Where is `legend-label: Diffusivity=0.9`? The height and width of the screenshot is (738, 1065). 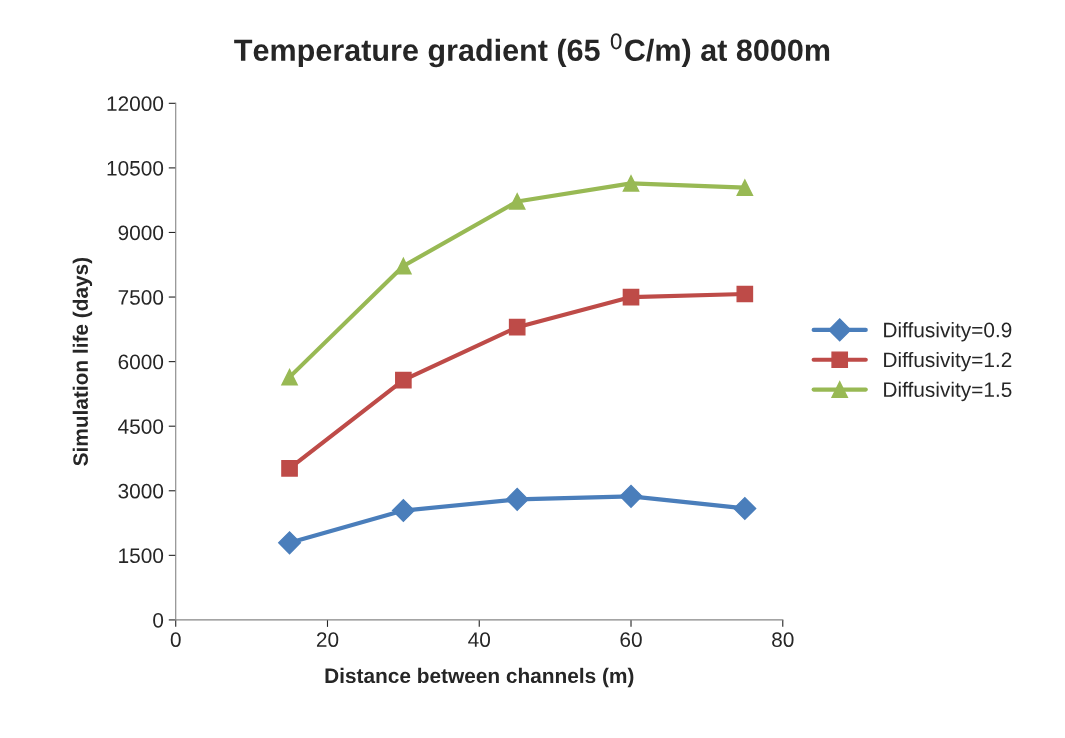
legend-label: Diffusivity=0.9 is located at coordinates (948, 332).